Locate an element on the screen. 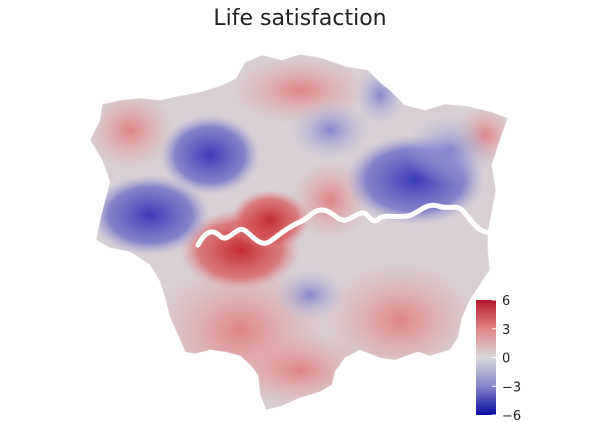 The height and width of the screenshot is (422, 600). legend-colorbar is located at coordinates (486, 357).